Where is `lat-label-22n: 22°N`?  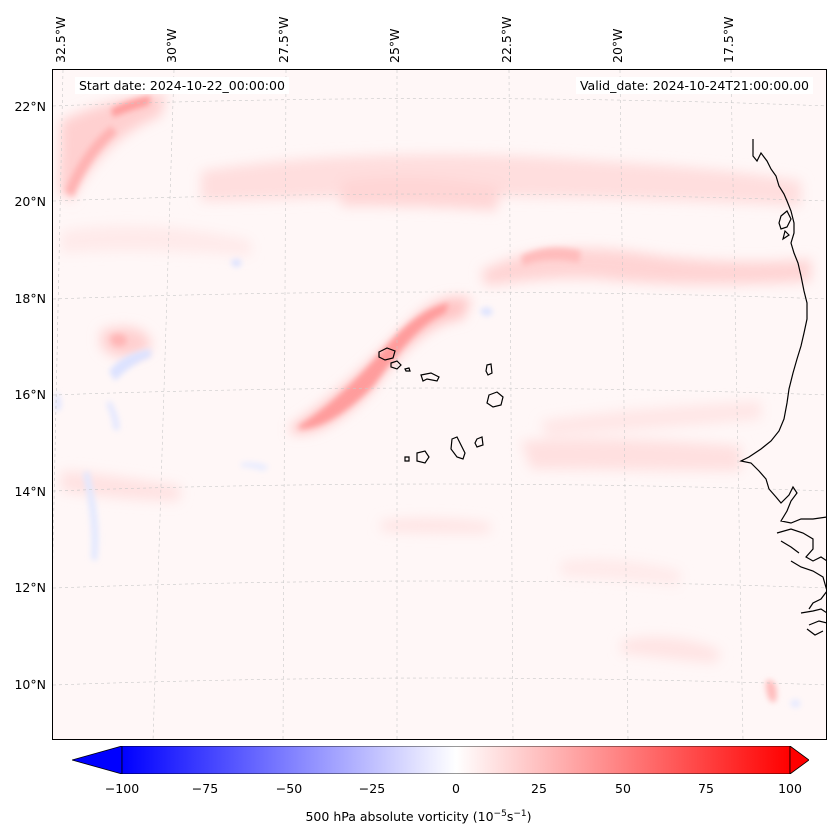 lat-label-22n: 22°N is located at coordinates (30, 106).